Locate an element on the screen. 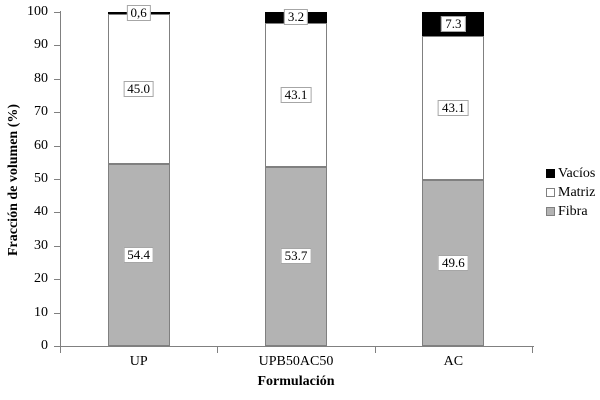 This screenshot has width=600, height=400. bar-segment-label: 54.4 is located at coordinates (139, 255).